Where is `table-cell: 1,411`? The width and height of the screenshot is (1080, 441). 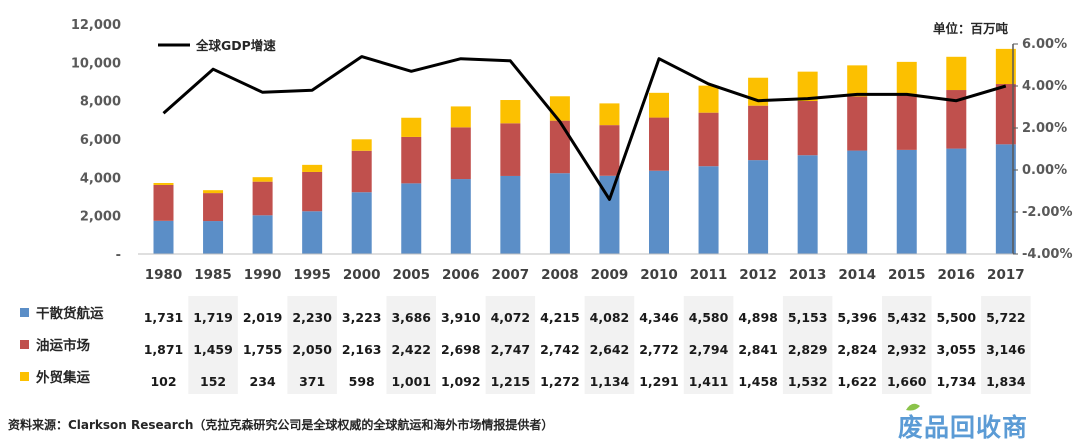 table-cell: 1,411 is located at coordinates (709, 381).